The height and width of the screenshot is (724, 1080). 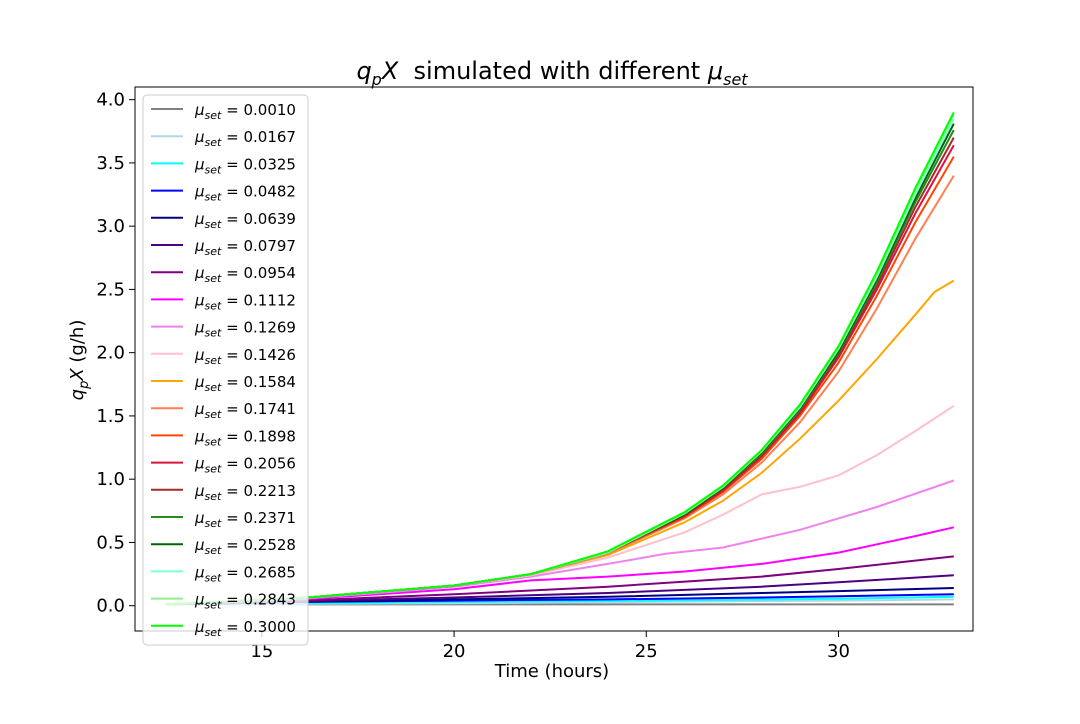 What do you see at coordinates (84, 385) in the screenshot?
I see `ylabel-math-sub: p` at bounding box center [84, 385].